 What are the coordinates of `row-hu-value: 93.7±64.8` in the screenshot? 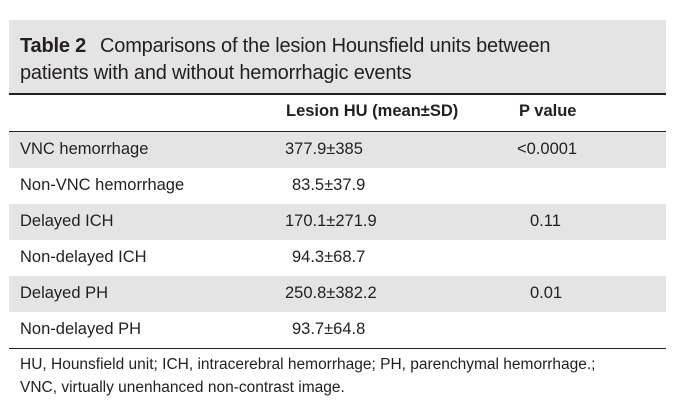 It's located at (329, 329).